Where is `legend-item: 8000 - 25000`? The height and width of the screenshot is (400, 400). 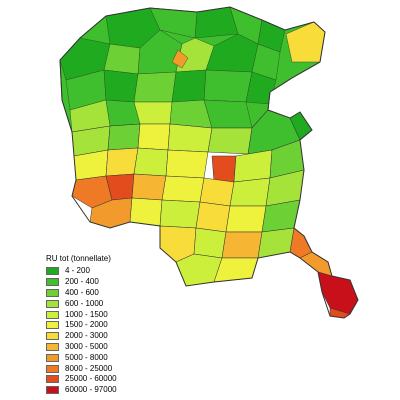
legend-item: 8000 - 25000 is located at coordinates (126, 368).